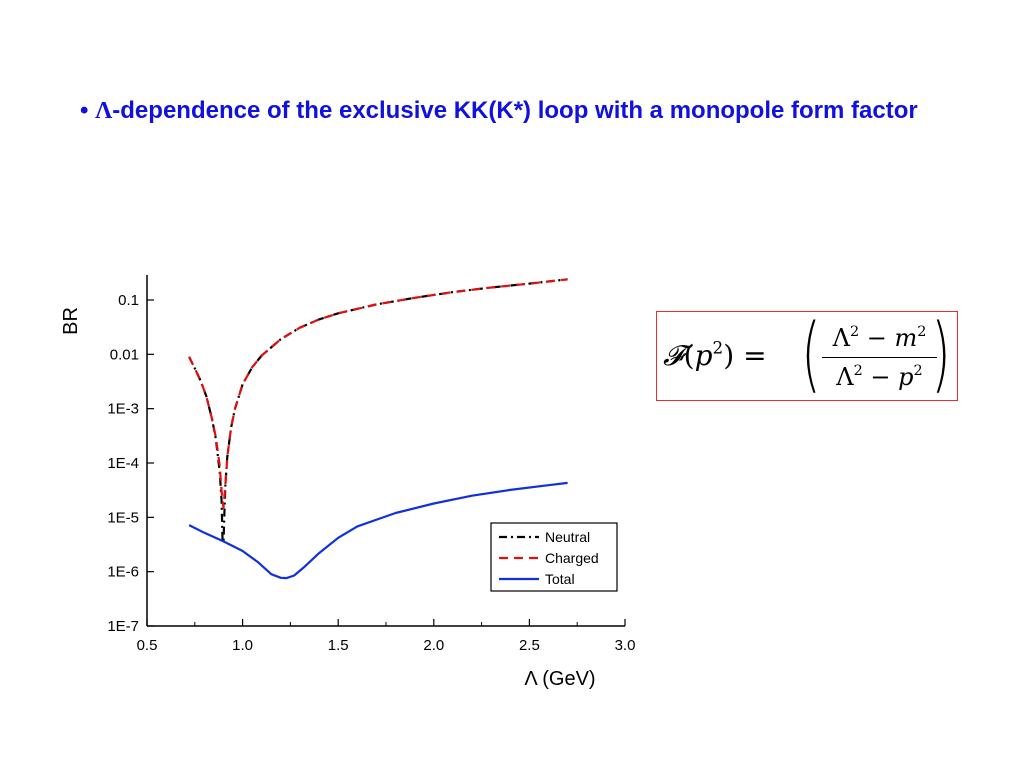  I want to click on formula-lhs: 𝓕(p2) =, so click(715, 354).